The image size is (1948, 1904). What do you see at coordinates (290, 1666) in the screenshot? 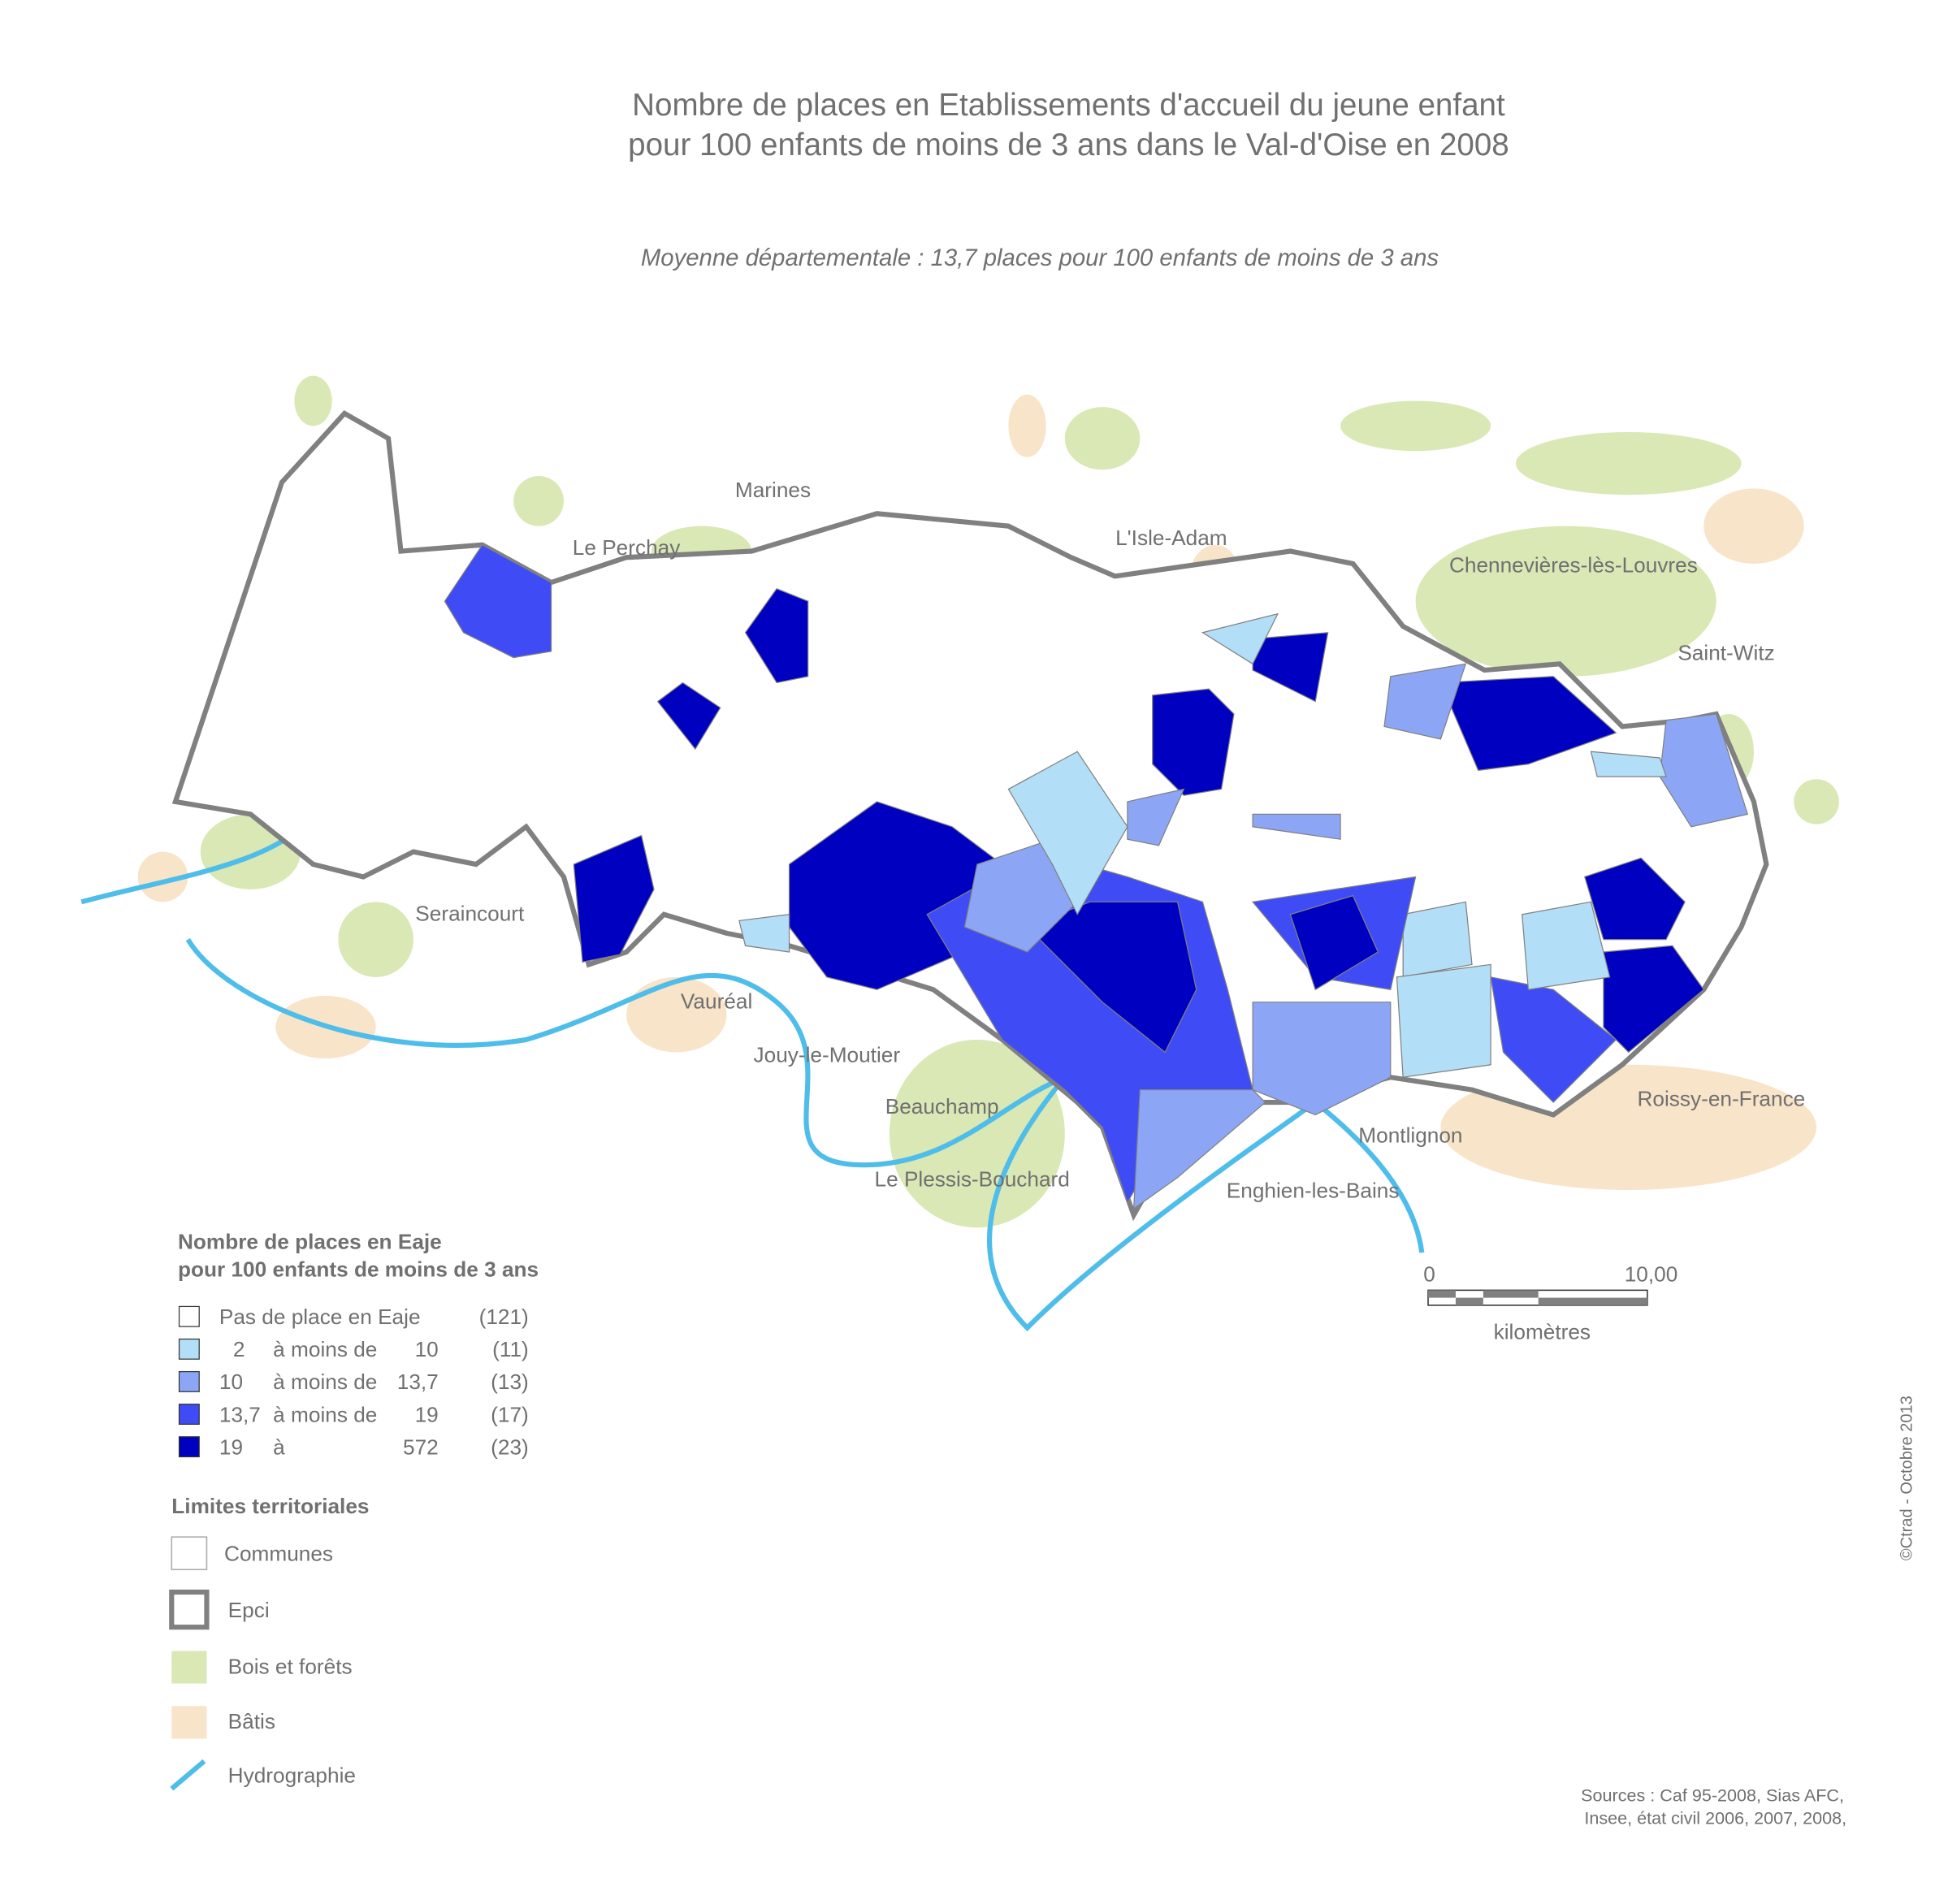
I see `legend-label: Bois et forêts` at bounding box center [290, 1666].